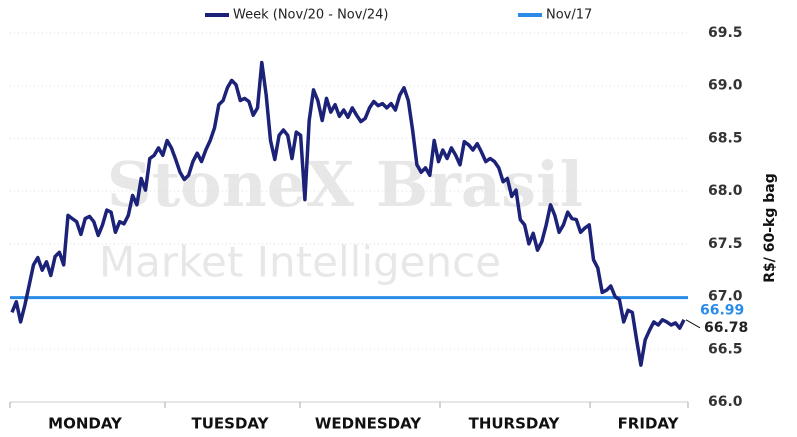 Image resolution: width=797 pixels, height=437 pixels. I want to click on x-tick-label: MONDAY, so click(85, 424).